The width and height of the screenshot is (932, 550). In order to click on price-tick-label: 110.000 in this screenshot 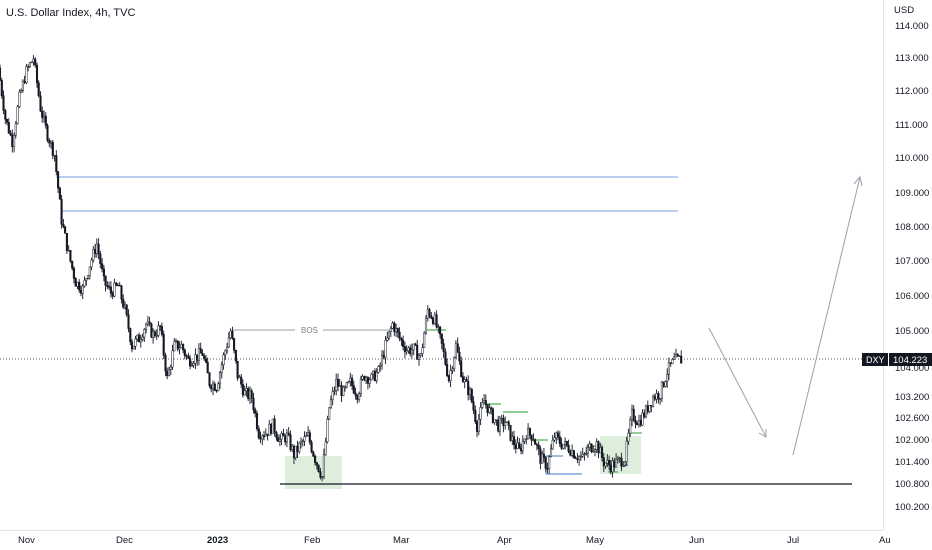, I will do `click(912, 158)`.